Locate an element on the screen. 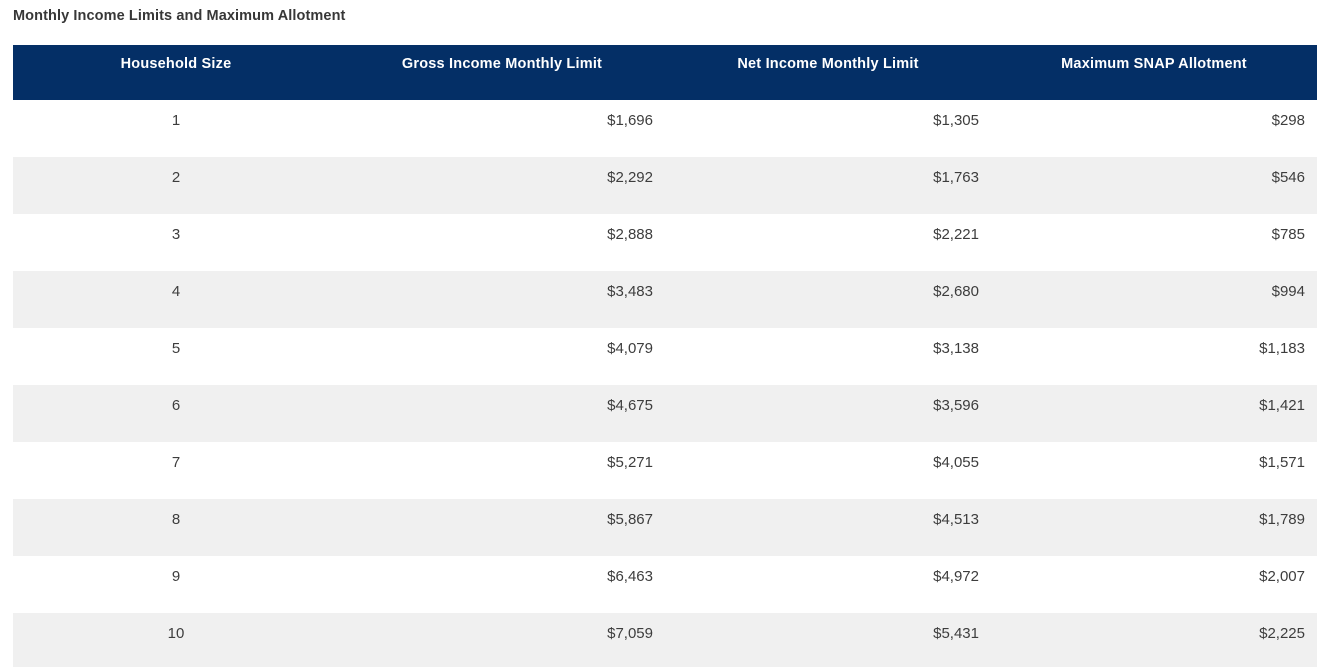 The width and height of the screenshot is (1325, 667). cell-max-allotment: $298 is located at coordinates (1288, 120).